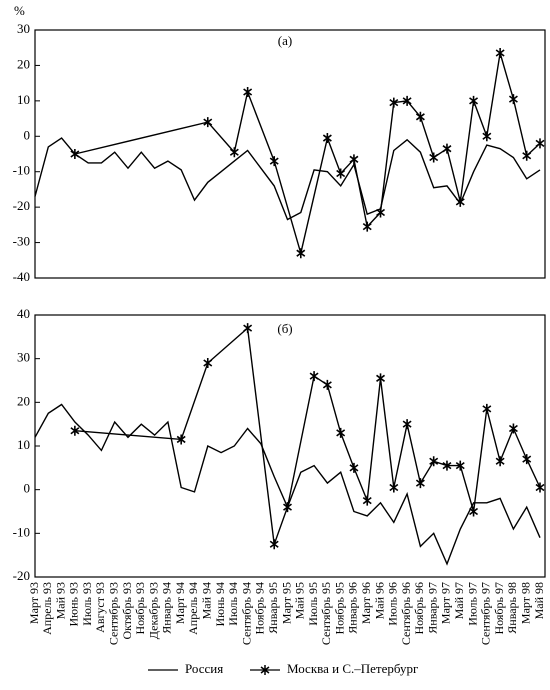 Image resolution: width=550 pixels, height=690 pixels. I want to click on x-tick-label: Июль 95, so click(313, 604).